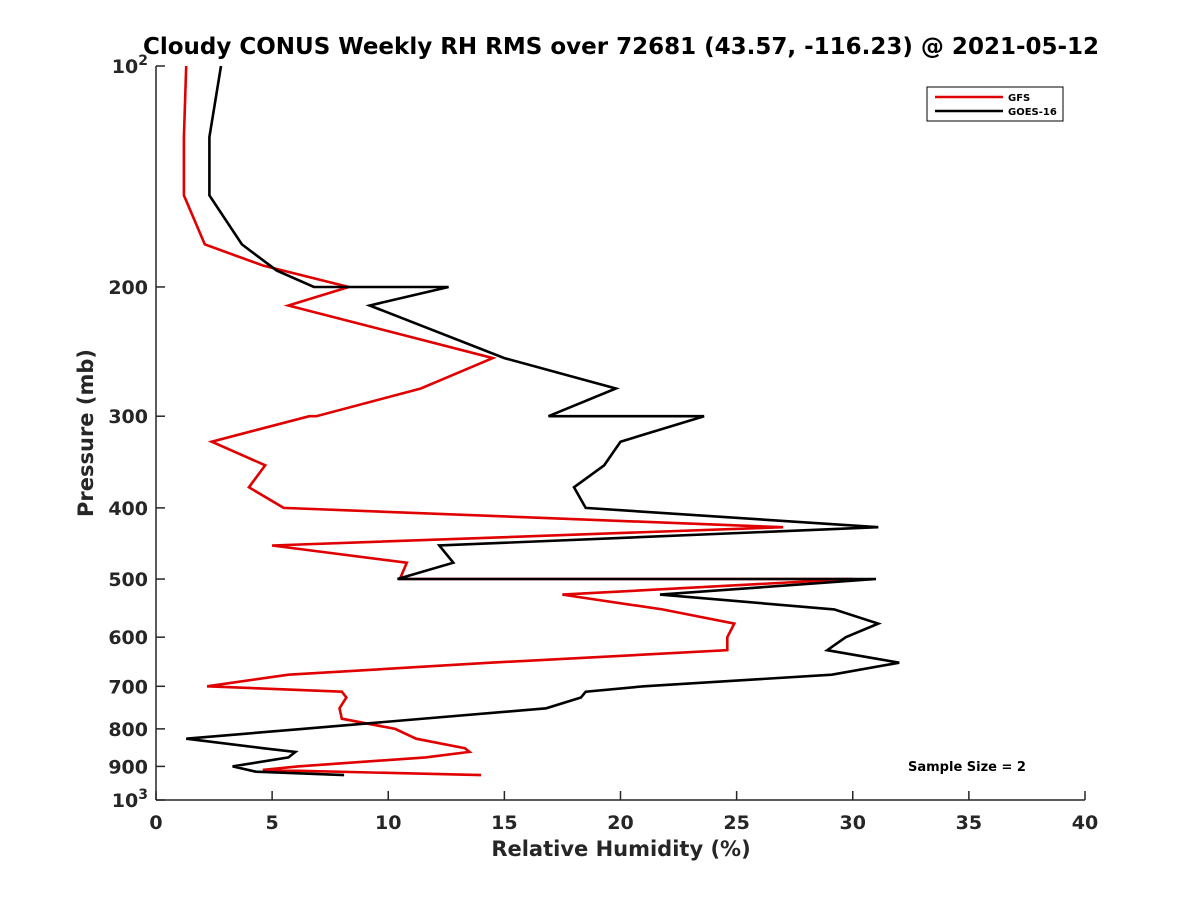  Describe the element at coordinates (1019, 98) in the screenshot. I see `legend-label-gfs: GFS` at that location.